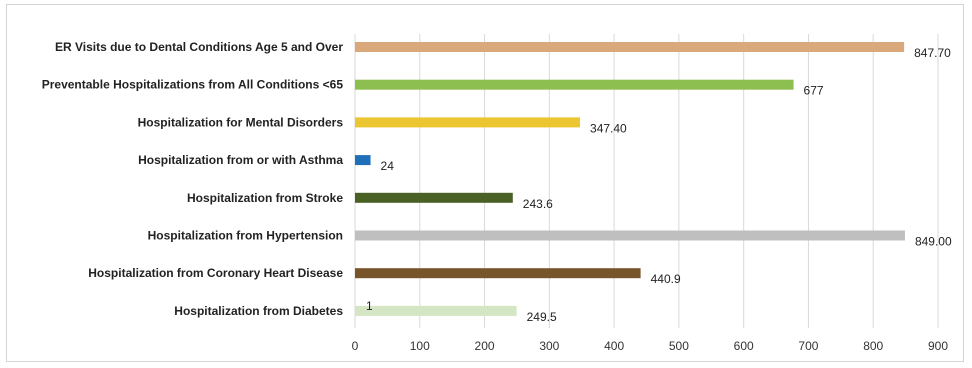  What do you see at coordinates (258, 311) in the screenshot?
I see `category-label-8: Hospitalization from Diabetes` at bounding box center [258, 311].